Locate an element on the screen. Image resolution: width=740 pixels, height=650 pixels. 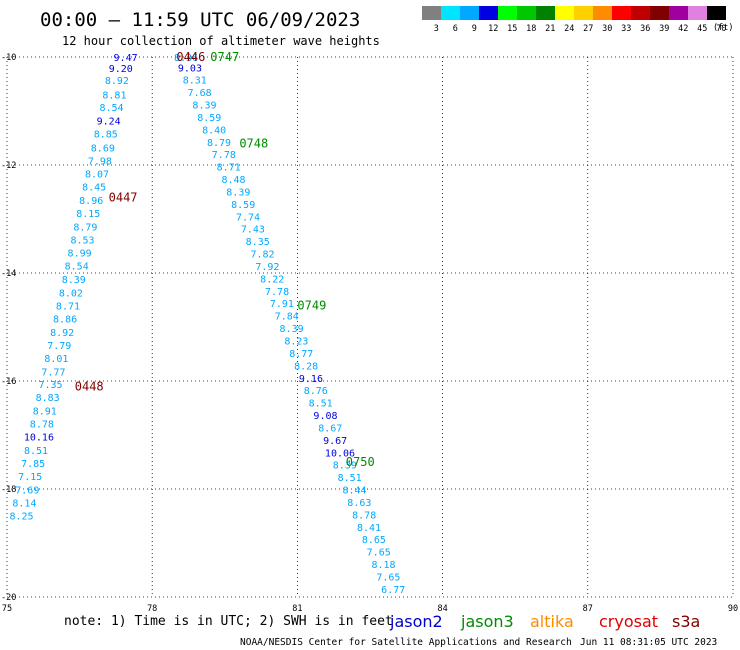
swh-value-label: 7.74 is located at coordinates (248, 217).